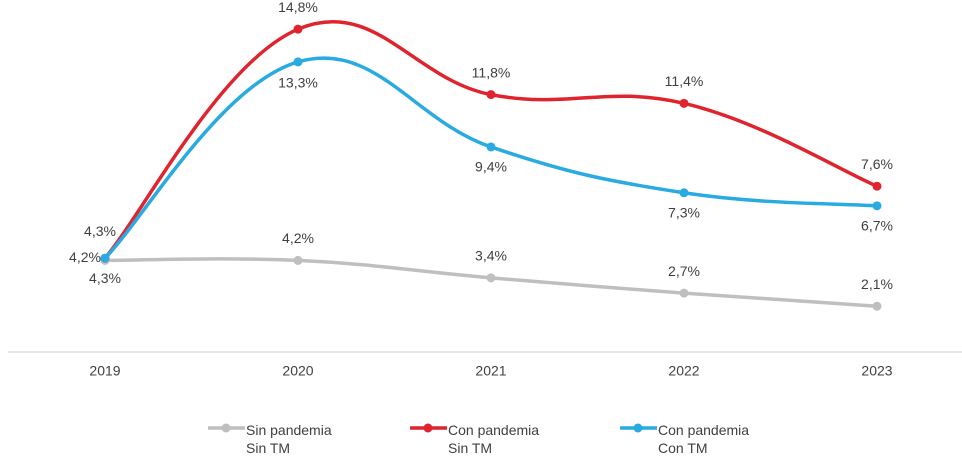 Image resolution: width=962 pixels, height=461 pixels. What do you see at coordinates (704, 439) in the screenshot?
I see `legend-label: Con pandemia Con TM` at bounding box center [704, 439].